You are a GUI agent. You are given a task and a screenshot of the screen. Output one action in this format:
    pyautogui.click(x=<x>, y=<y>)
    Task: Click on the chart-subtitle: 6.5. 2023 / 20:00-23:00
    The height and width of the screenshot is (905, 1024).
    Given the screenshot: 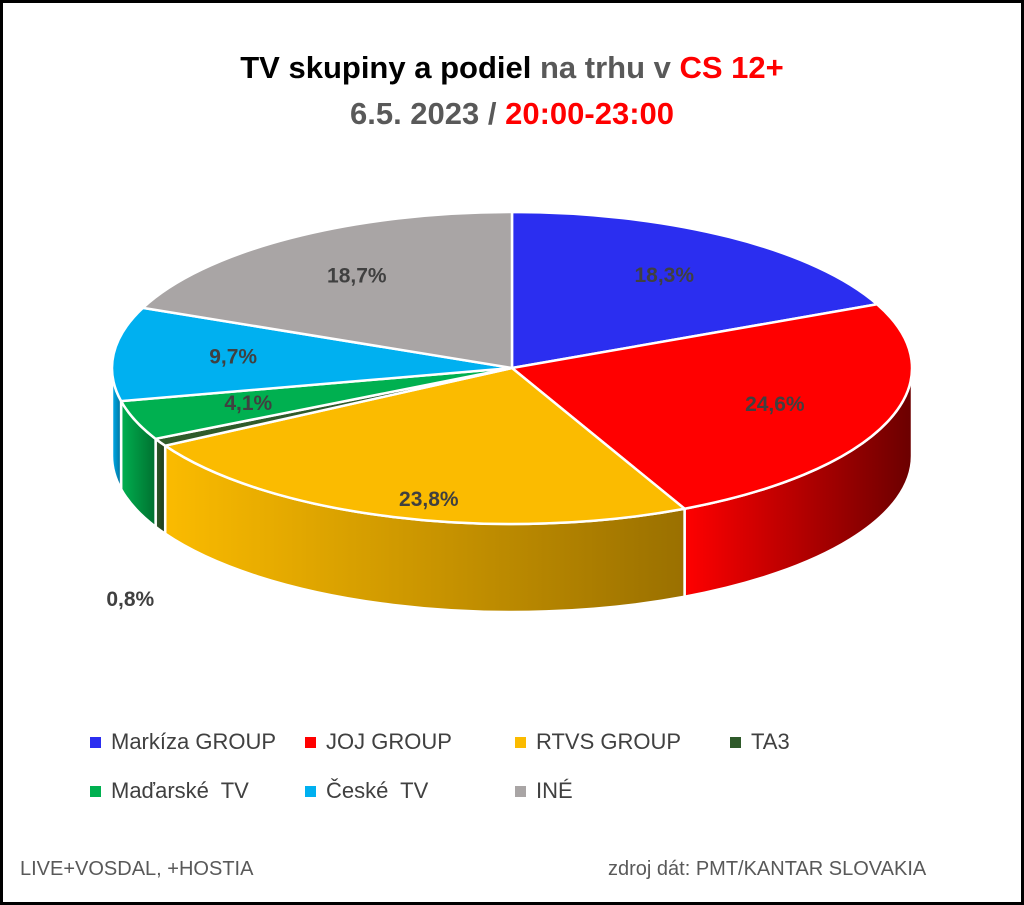 What is the action you would take?
    pyautogui.click(x=512, y=114)
    